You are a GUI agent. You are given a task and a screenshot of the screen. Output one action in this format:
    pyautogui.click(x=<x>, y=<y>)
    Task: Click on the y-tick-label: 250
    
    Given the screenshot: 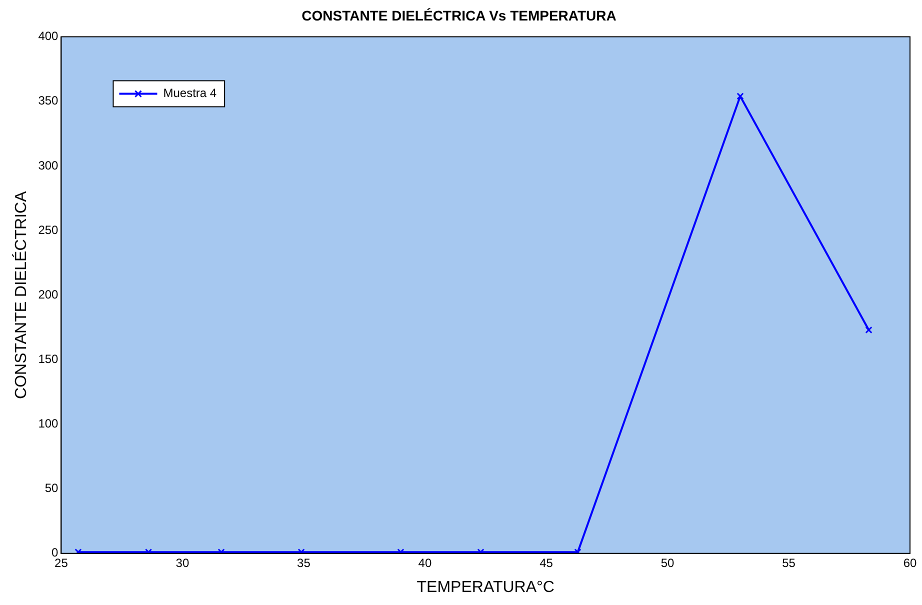 What is the action you would take?
    pyautogui.click(x=48, y=229)
    